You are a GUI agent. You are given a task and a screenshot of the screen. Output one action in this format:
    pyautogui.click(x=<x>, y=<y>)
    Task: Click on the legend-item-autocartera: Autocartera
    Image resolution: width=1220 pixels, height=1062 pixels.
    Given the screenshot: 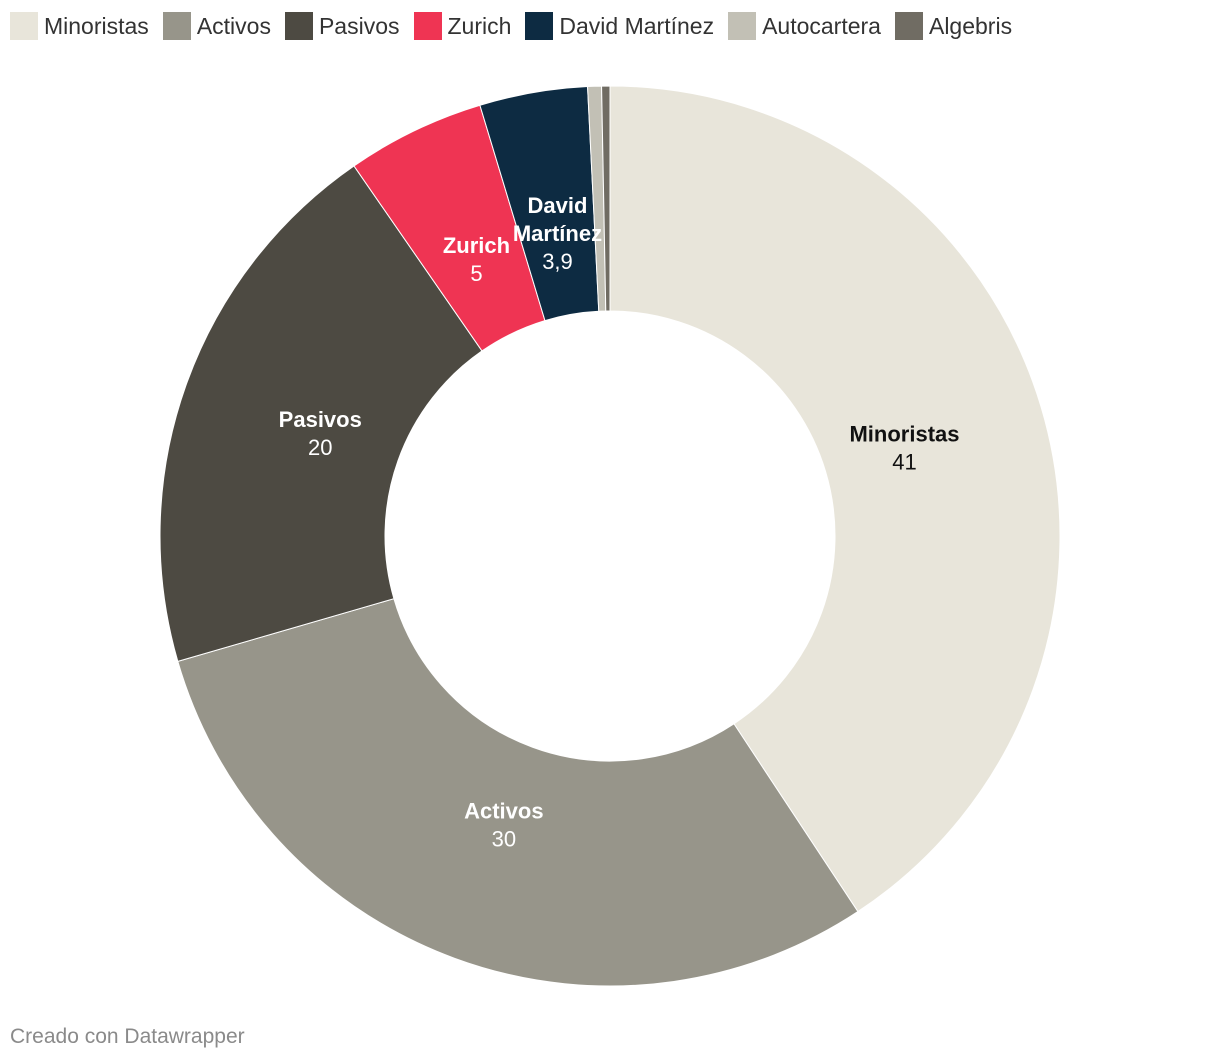 What is the action you would take?
    pyautogui.click(x=804, y=26)
    